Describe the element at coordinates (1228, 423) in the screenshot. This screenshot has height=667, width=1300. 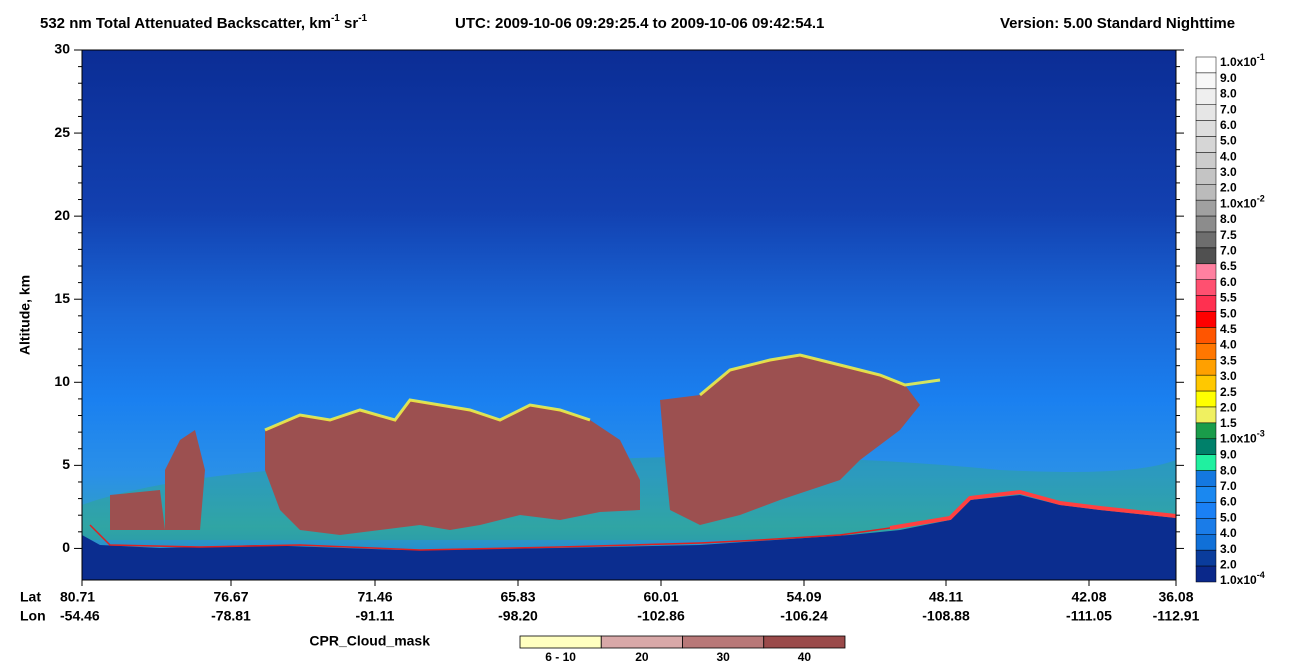
I see `colorbar-label: 1.5` at that location.